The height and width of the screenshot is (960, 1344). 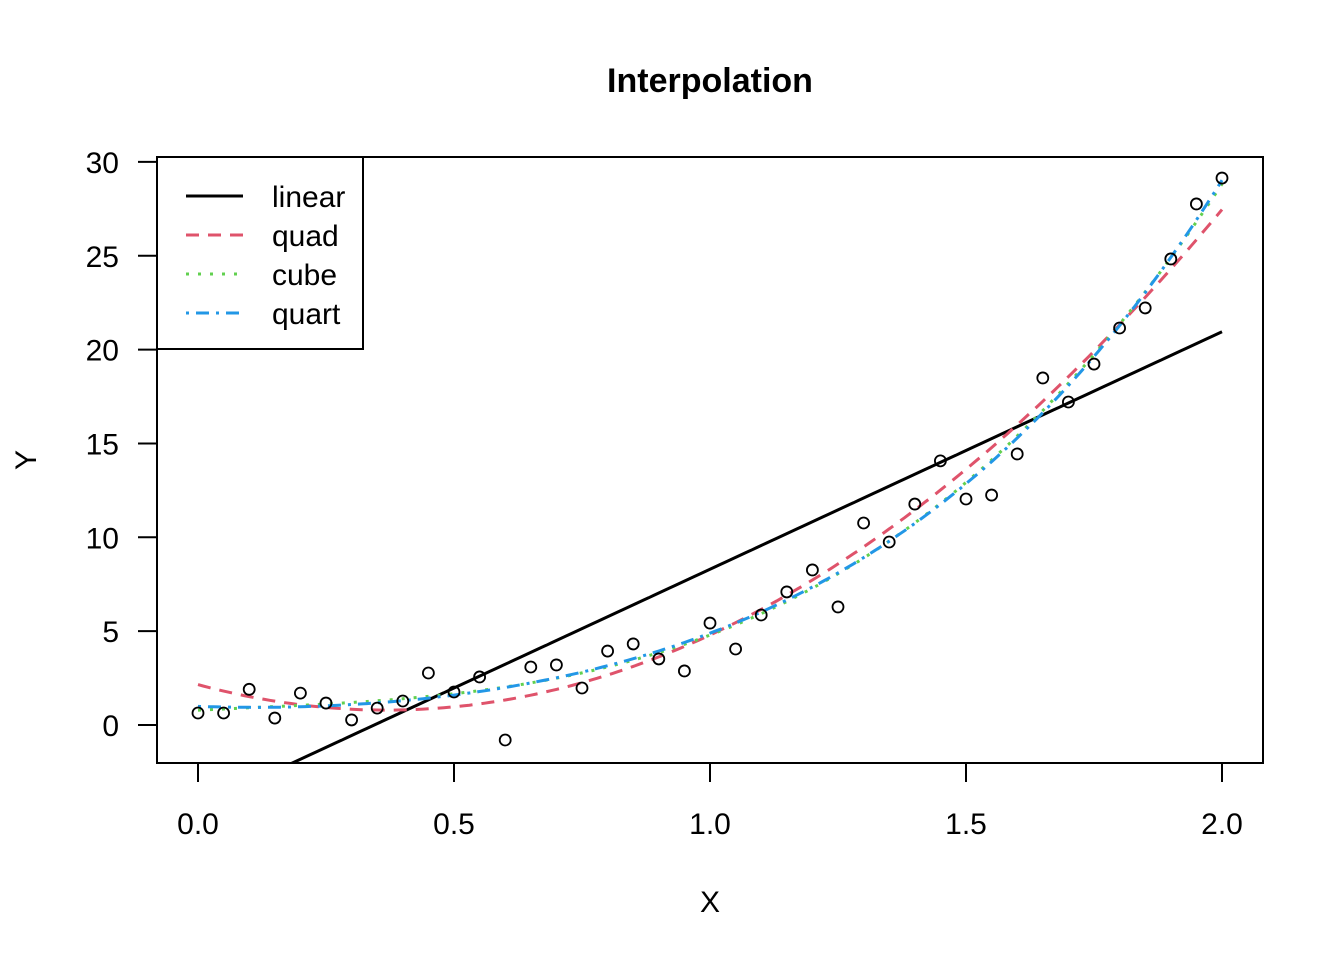 I want to click on y-tick-label: 25, so click(x=102, y=257).